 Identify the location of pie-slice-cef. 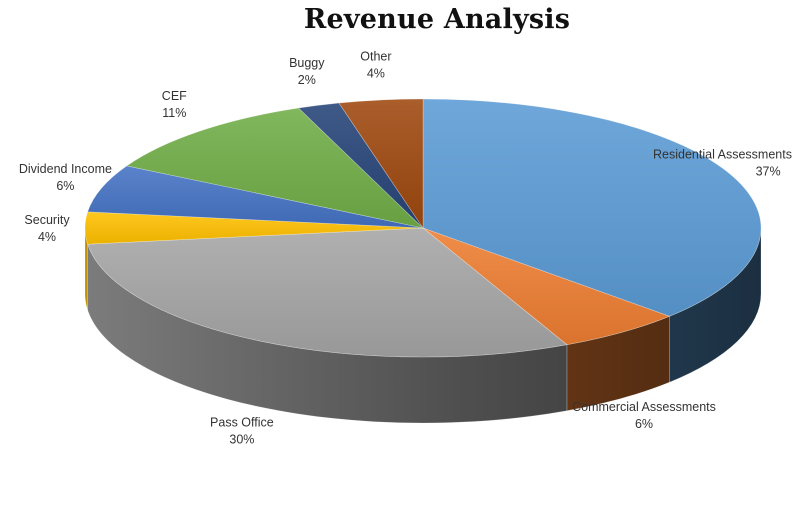
(275, 168).